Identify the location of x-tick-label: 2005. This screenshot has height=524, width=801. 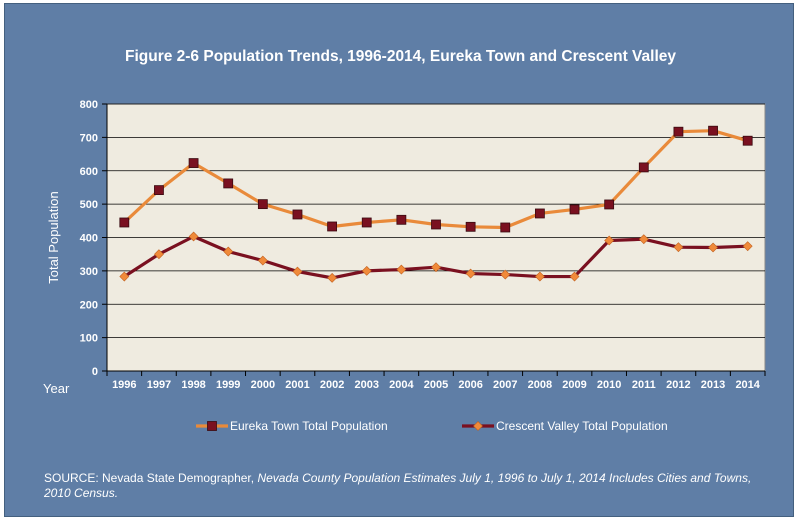
(436, 385).